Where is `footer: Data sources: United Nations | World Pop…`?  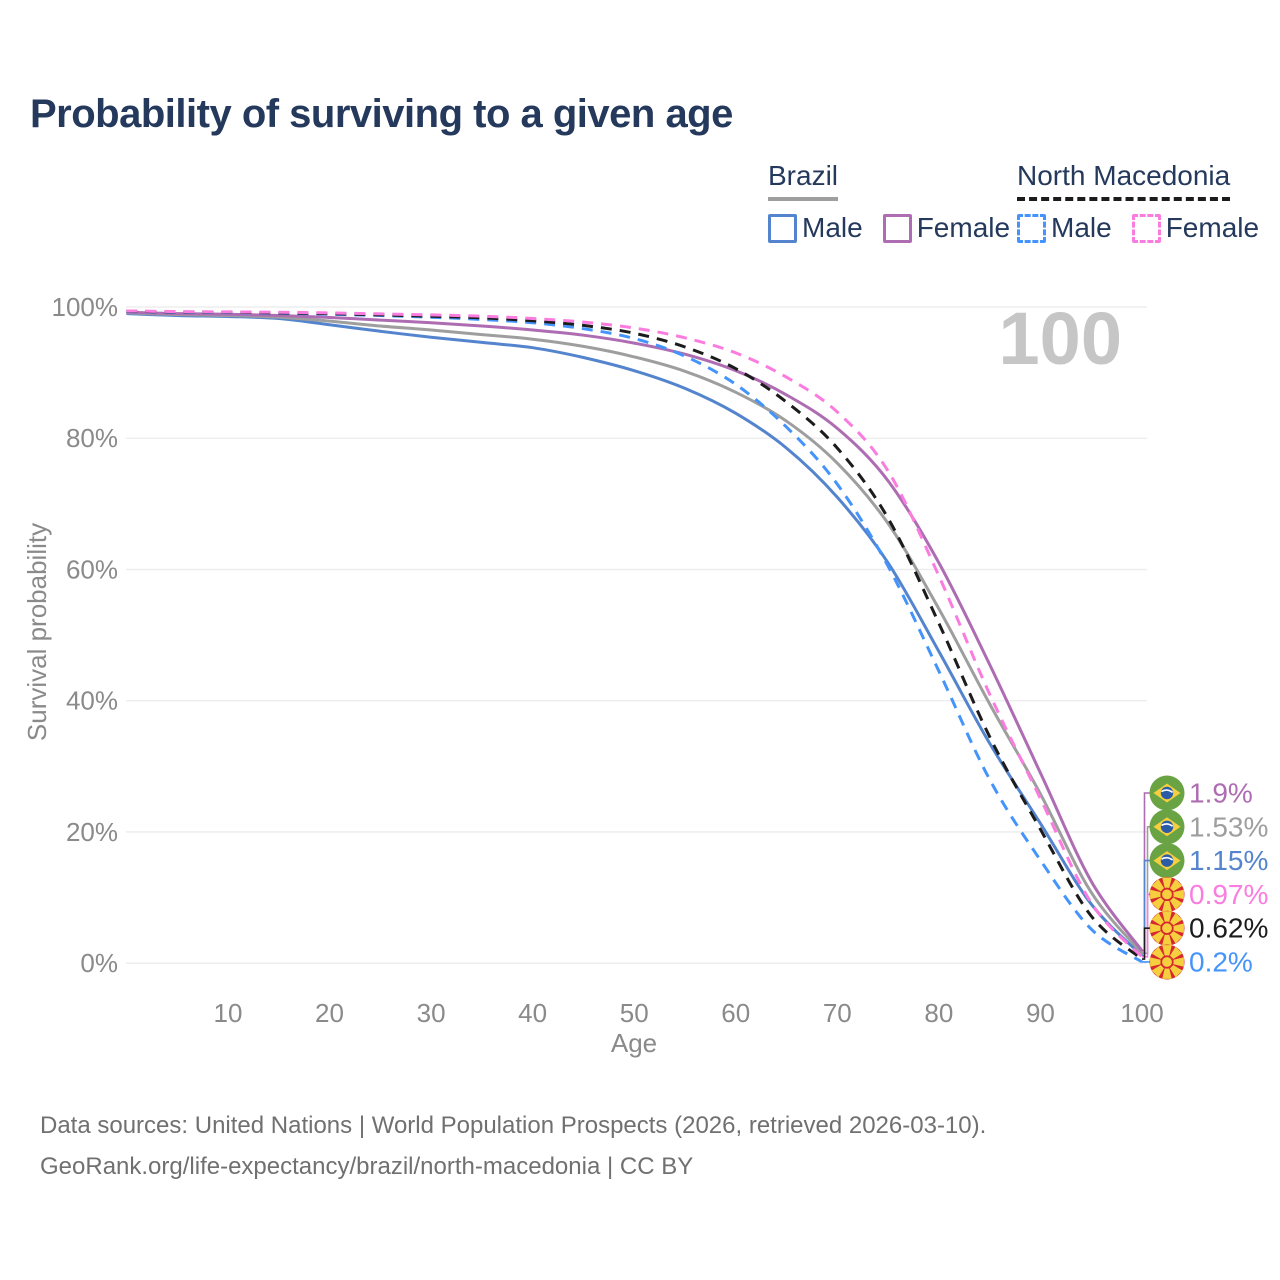 footer: Data sources: United Nations | World Pop… is located at coordinates (513, 1146).